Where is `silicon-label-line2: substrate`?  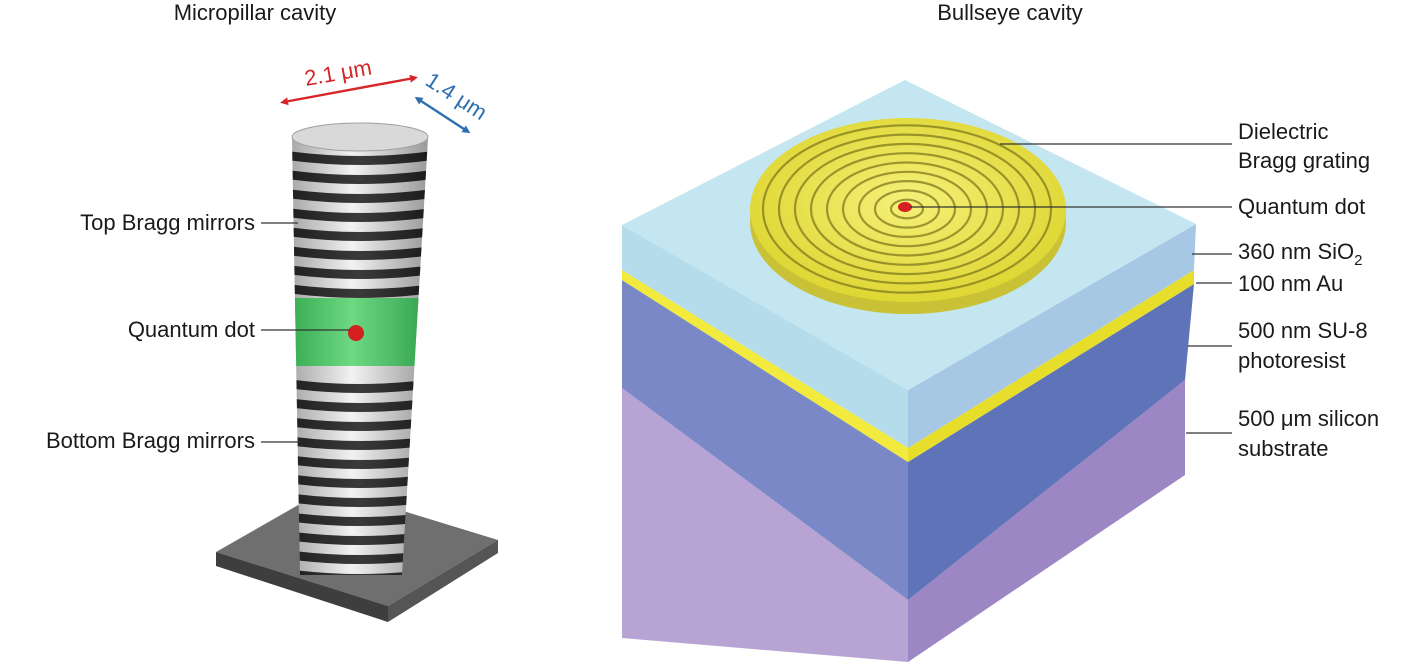 silicon-label-line2: substrate is located at coordinates (1283, 448).